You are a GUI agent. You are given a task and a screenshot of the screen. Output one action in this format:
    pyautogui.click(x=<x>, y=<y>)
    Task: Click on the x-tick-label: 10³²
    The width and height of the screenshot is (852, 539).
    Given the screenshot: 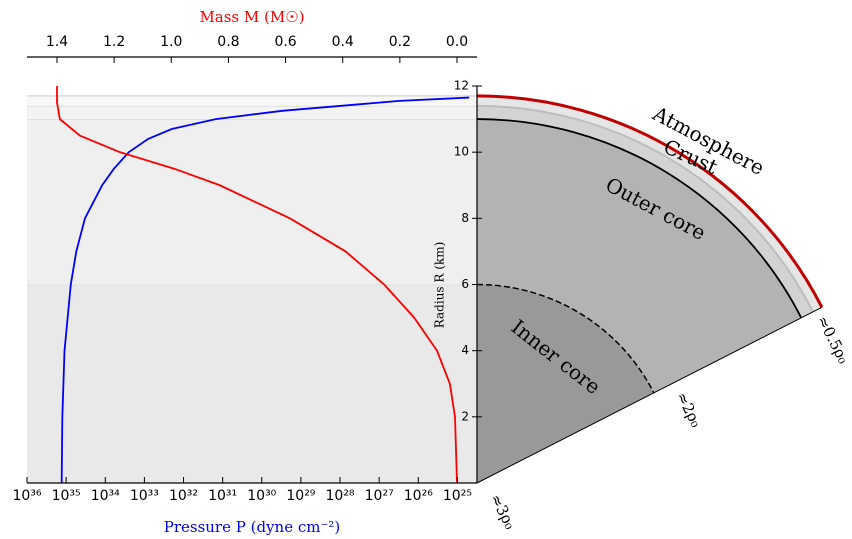 What is the action you would take?
    pyautogui.click(x=183, y=496)
    